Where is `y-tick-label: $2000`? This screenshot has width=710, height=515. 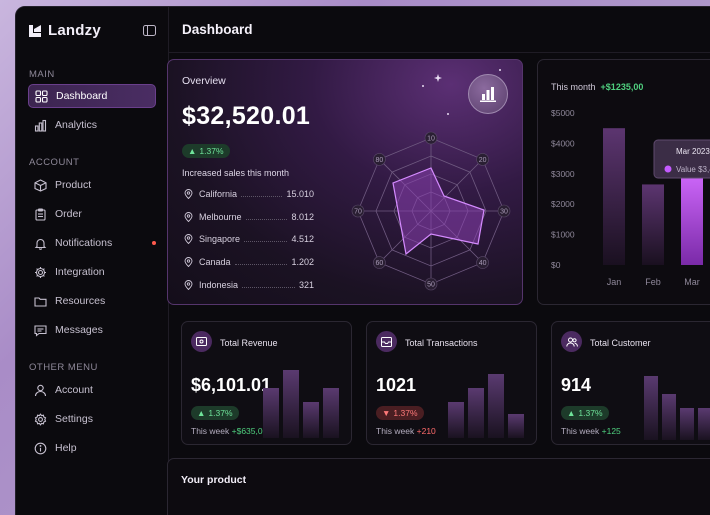
y-tick-label: $2000 is located at coordinates (563, 204).